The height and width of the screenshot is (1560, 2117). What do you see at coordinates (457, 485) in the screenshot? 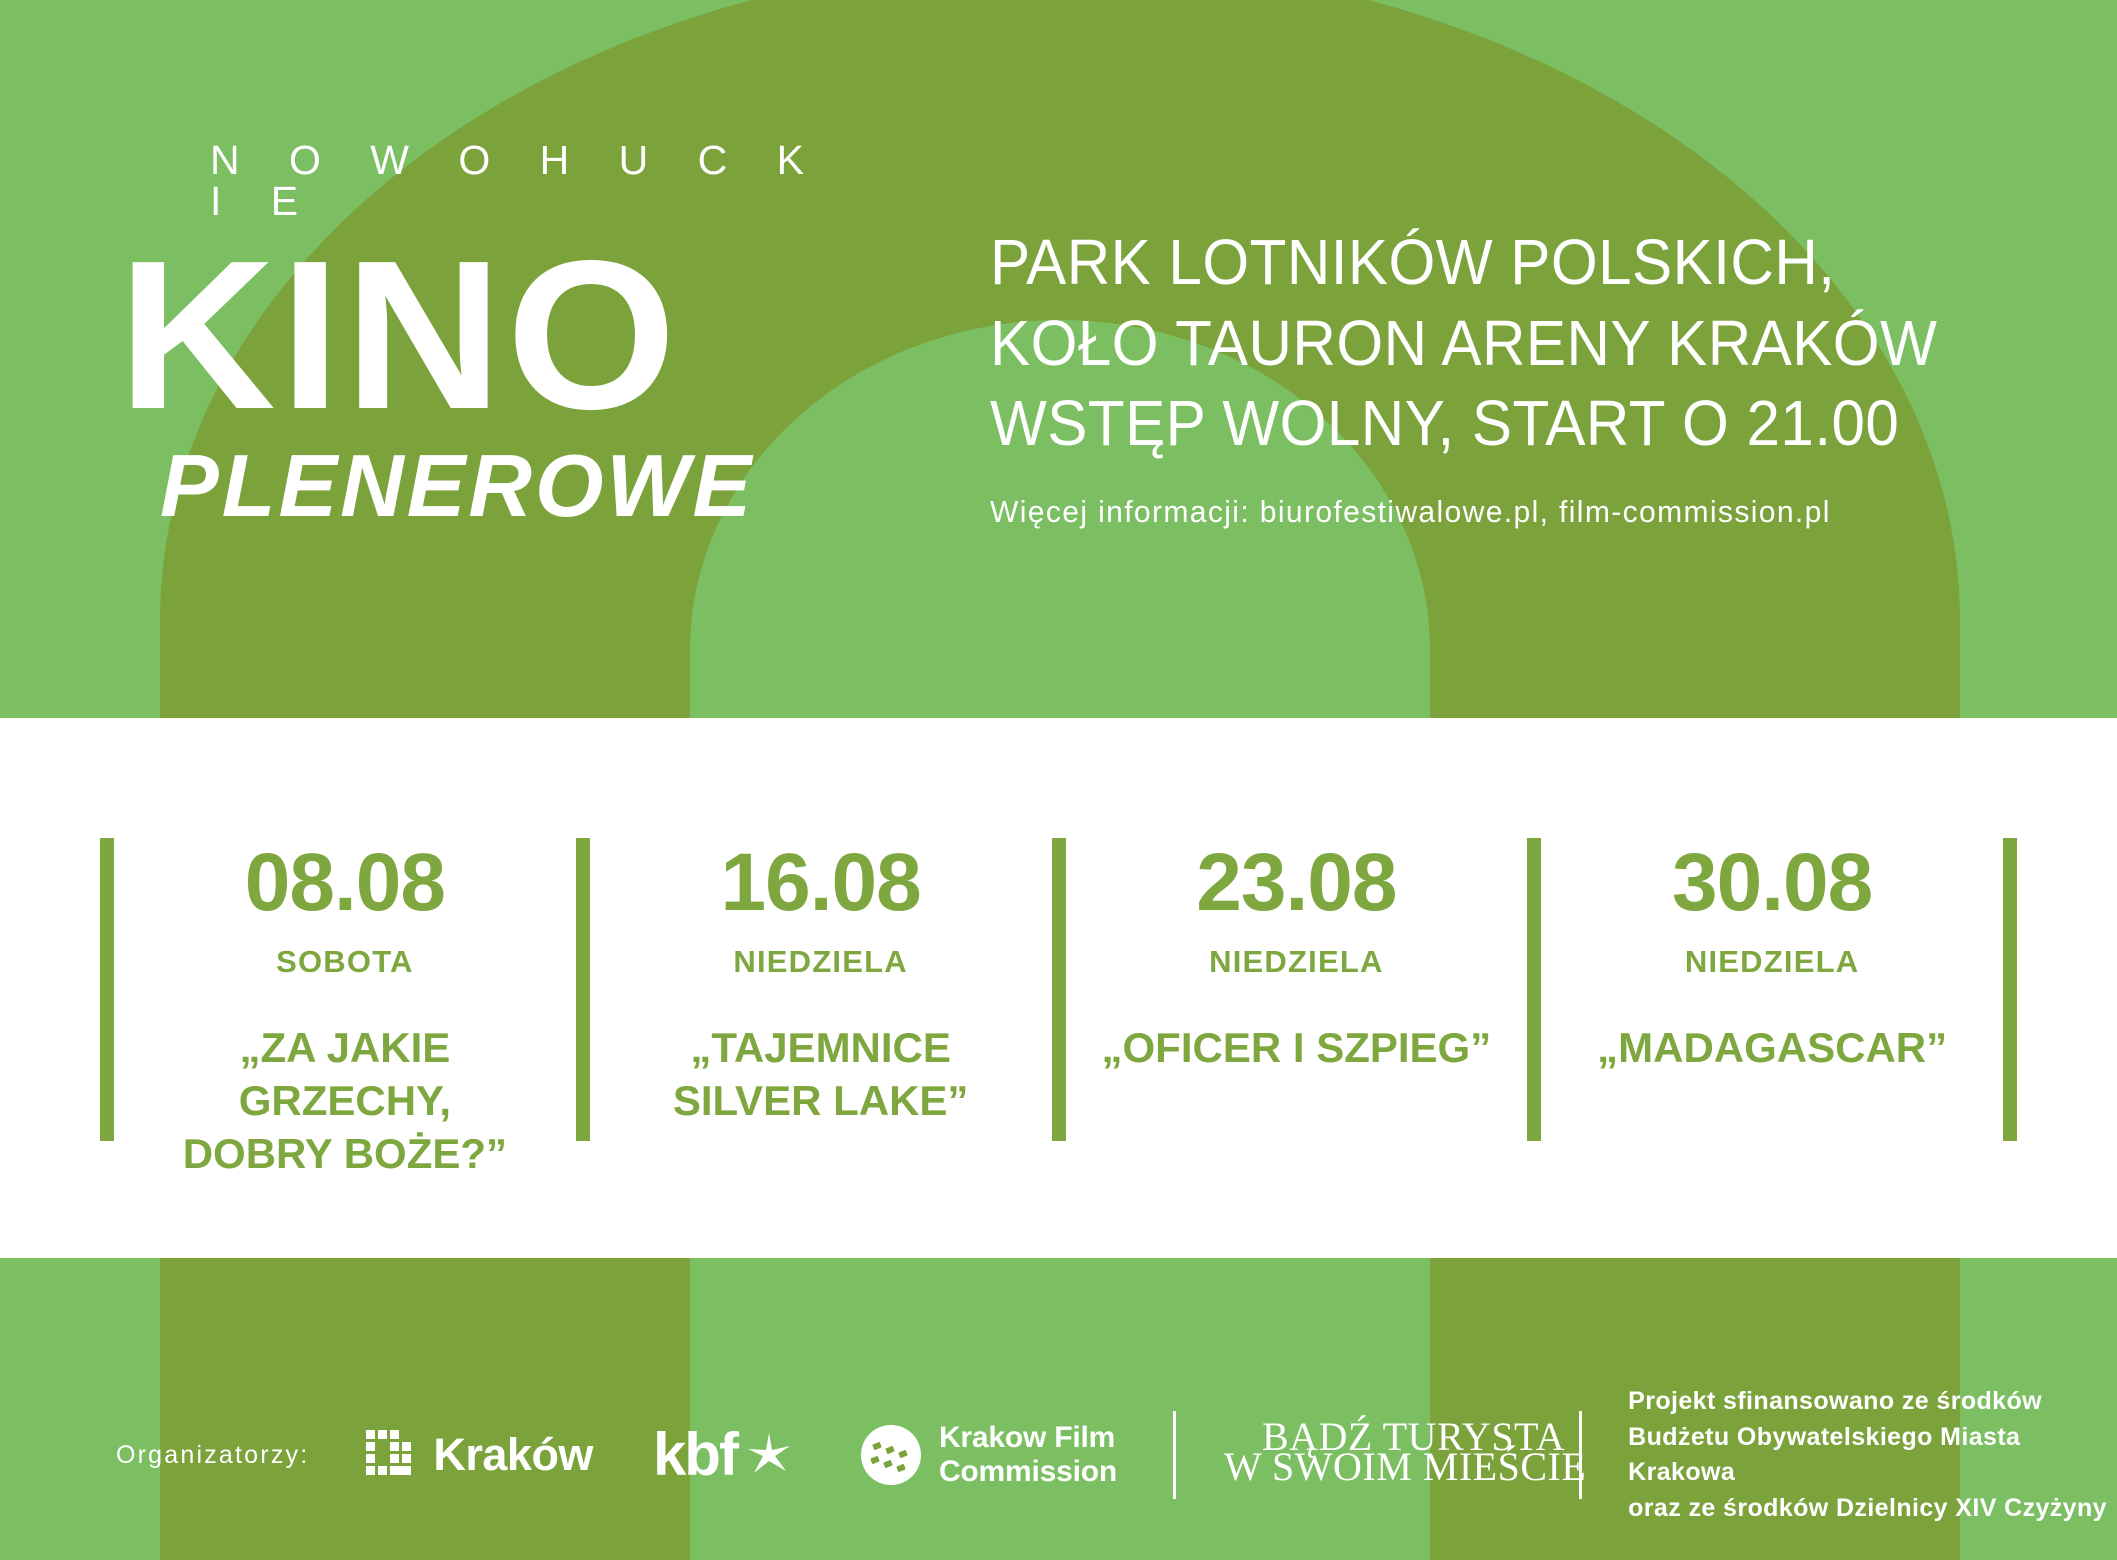
I see `brand-title-plenerowe: PLENEROWE` at bounding box center [457, 485].